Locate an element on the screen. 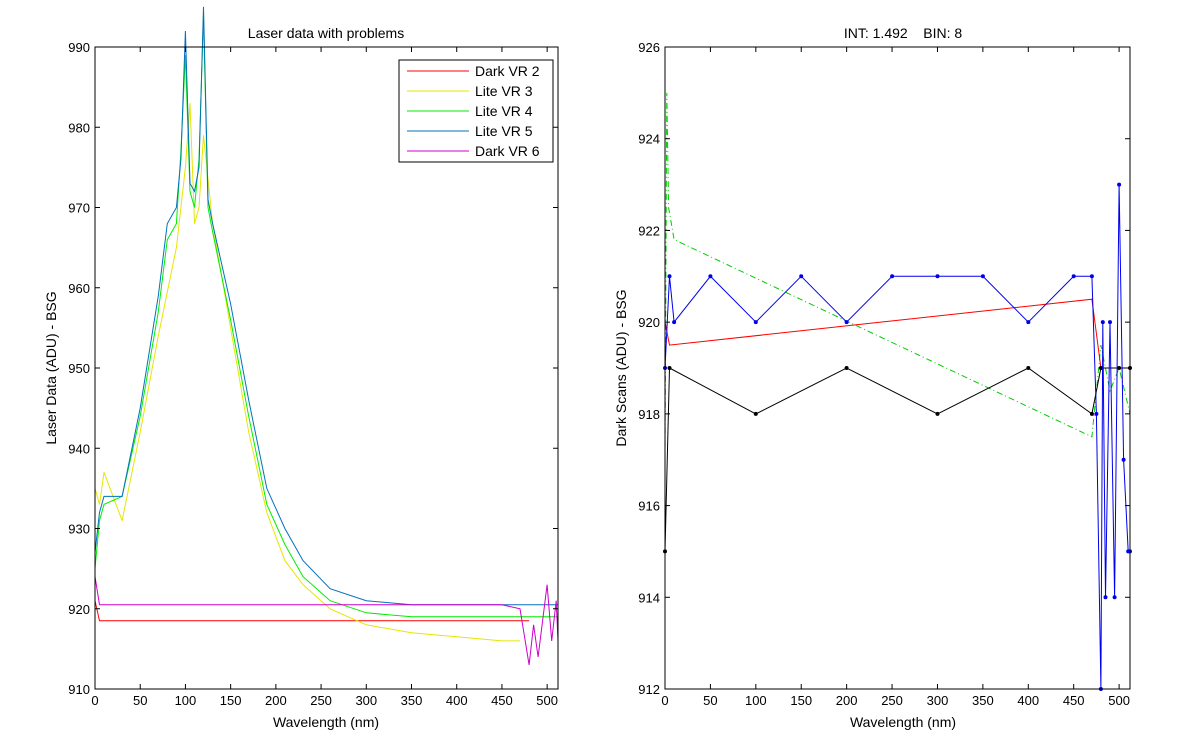 This screenshot has width=1200, height=750. legend-label: Dark VR 6 is located at coordinates (507, 151).